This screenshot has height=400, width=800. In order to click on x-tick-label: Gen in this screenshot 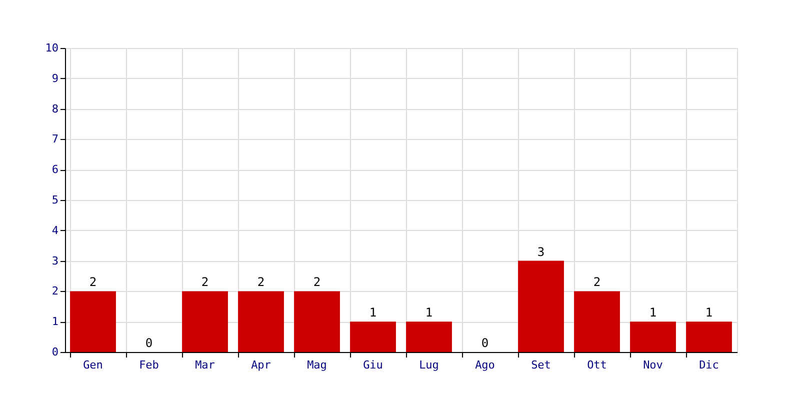, I will do `click(93, 365)`.